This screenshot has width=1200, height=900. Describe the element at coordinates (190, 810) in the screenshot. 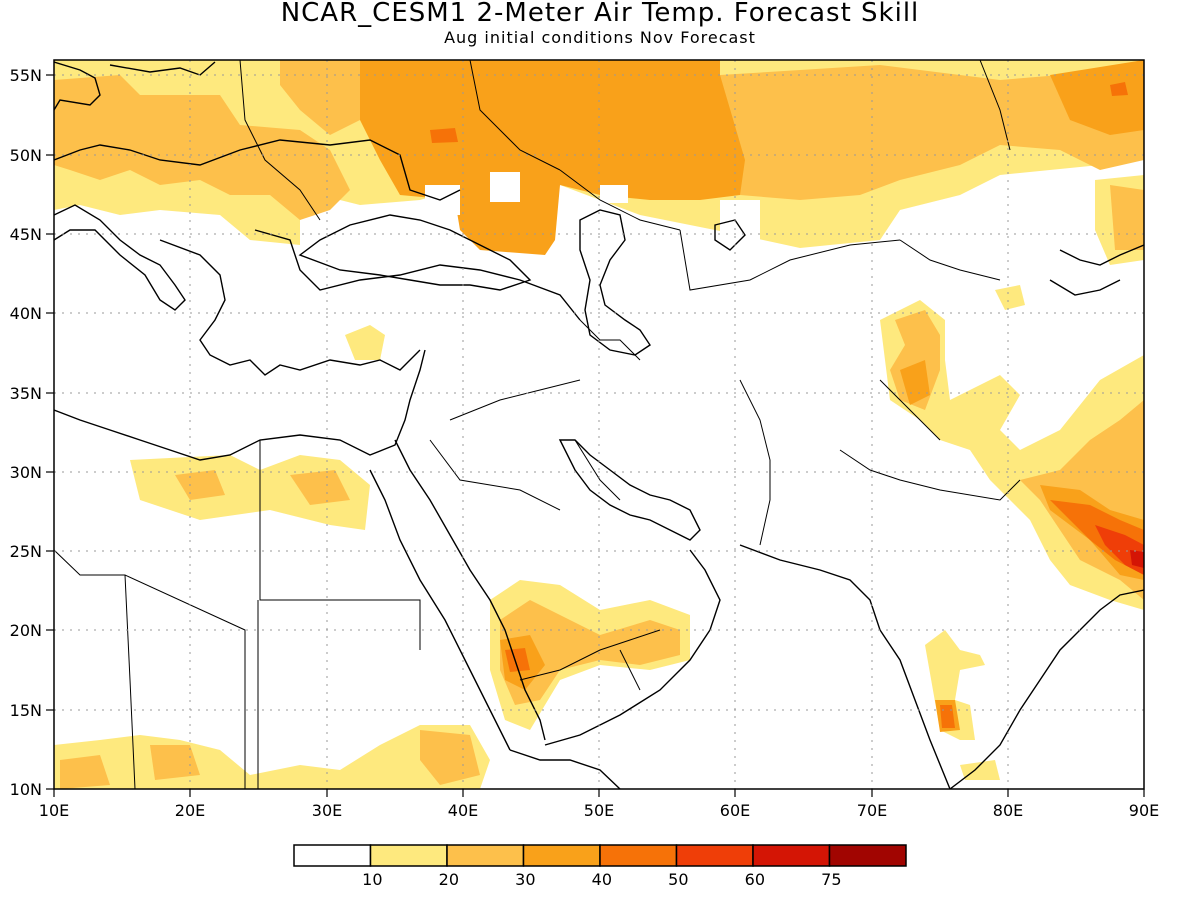

I see `lon-tick-label: 20E` at that location.